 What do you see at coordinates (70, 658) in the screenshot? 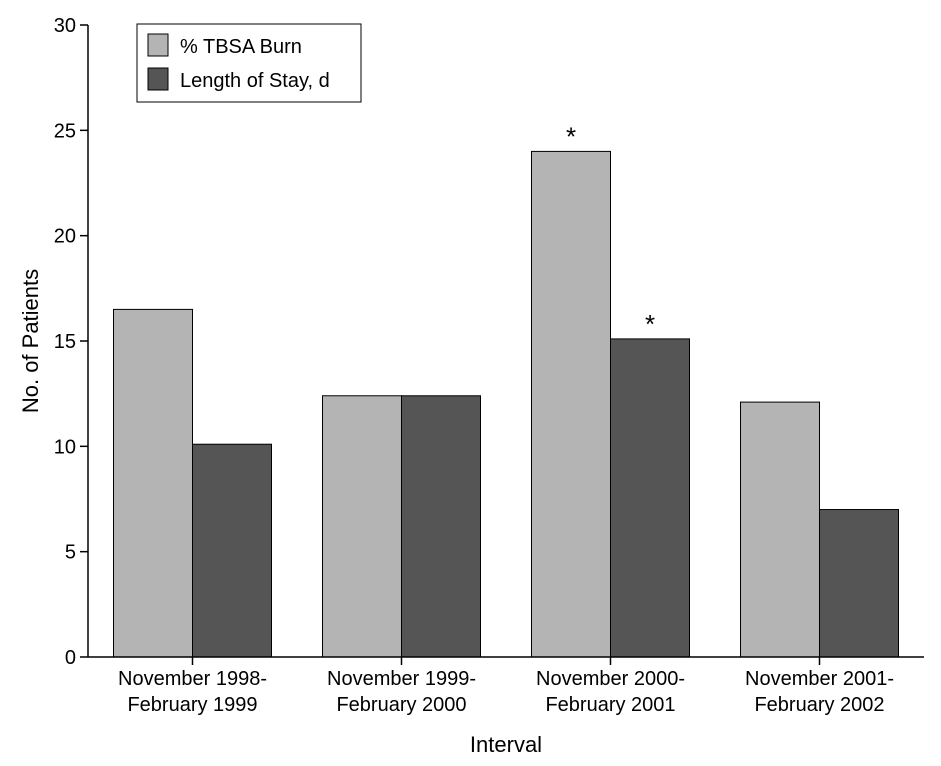
I see `y-tick-label: 0` at bounding box center [70, 658].